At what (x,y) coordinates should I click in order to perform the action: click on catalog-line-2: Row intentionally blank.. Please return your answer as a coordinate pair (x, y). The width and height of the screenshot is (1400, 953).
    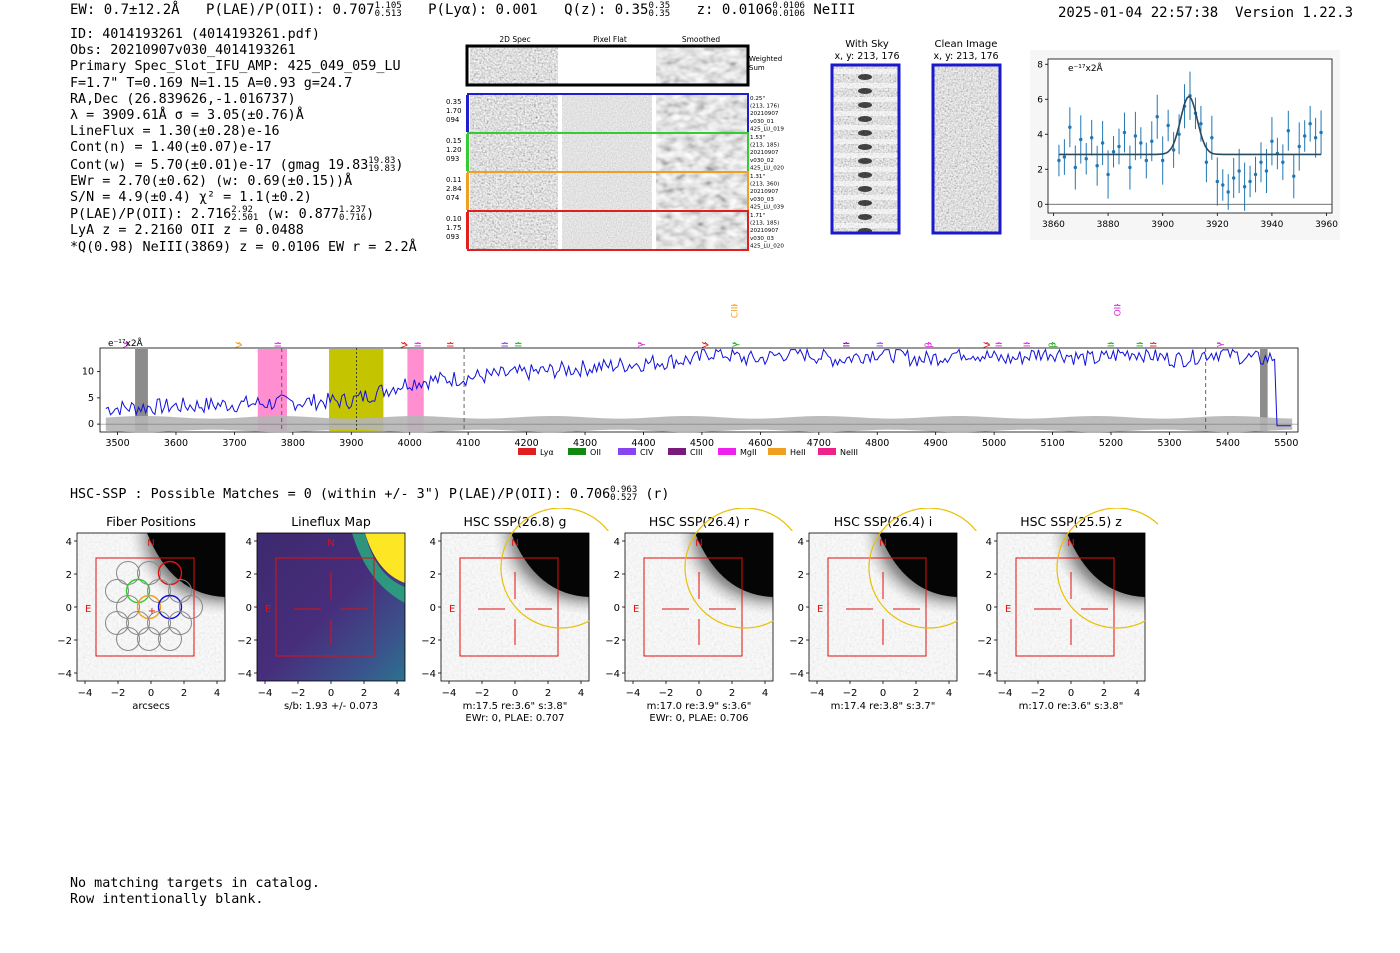
    Looking at the image, I should click on (167, 899).